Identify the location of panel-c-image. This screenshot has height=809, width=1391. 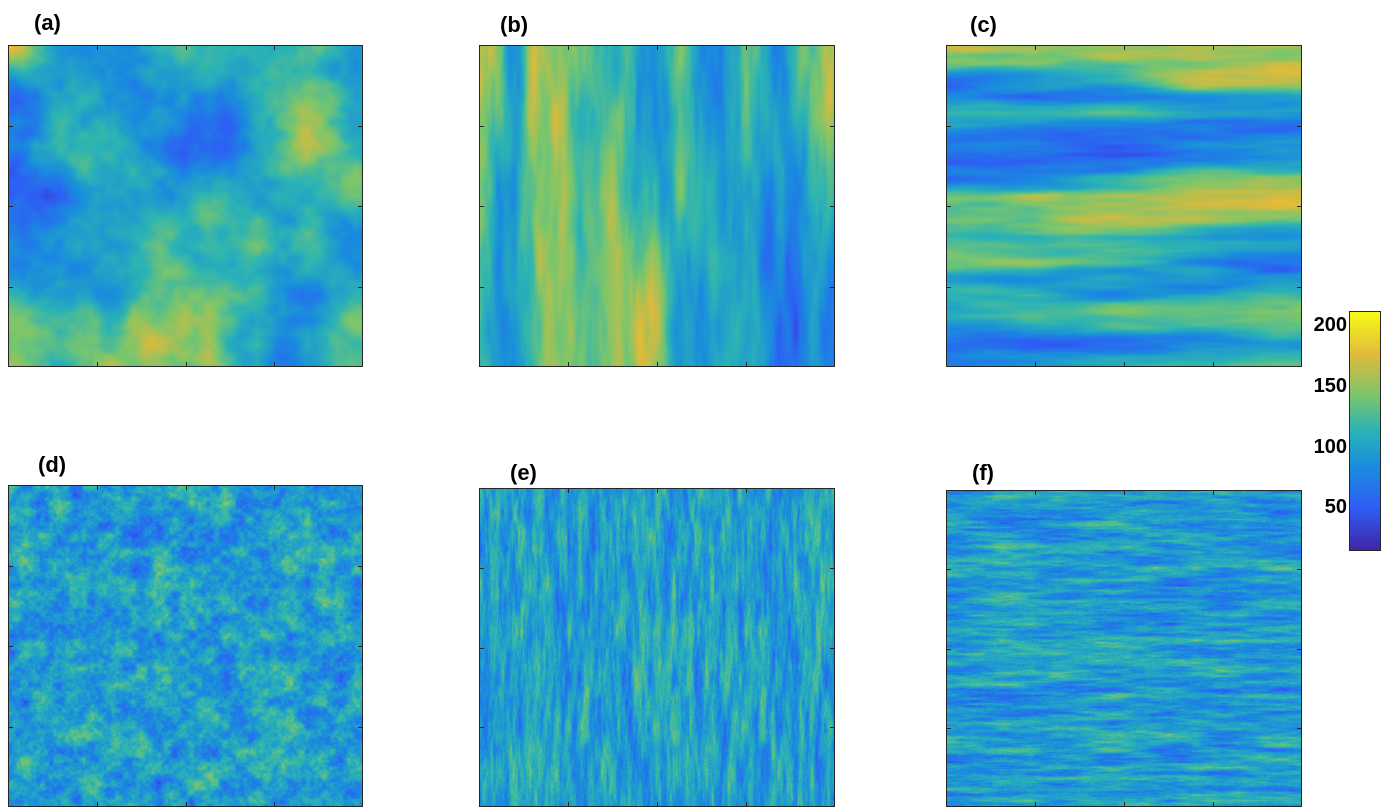
(1124, 206).